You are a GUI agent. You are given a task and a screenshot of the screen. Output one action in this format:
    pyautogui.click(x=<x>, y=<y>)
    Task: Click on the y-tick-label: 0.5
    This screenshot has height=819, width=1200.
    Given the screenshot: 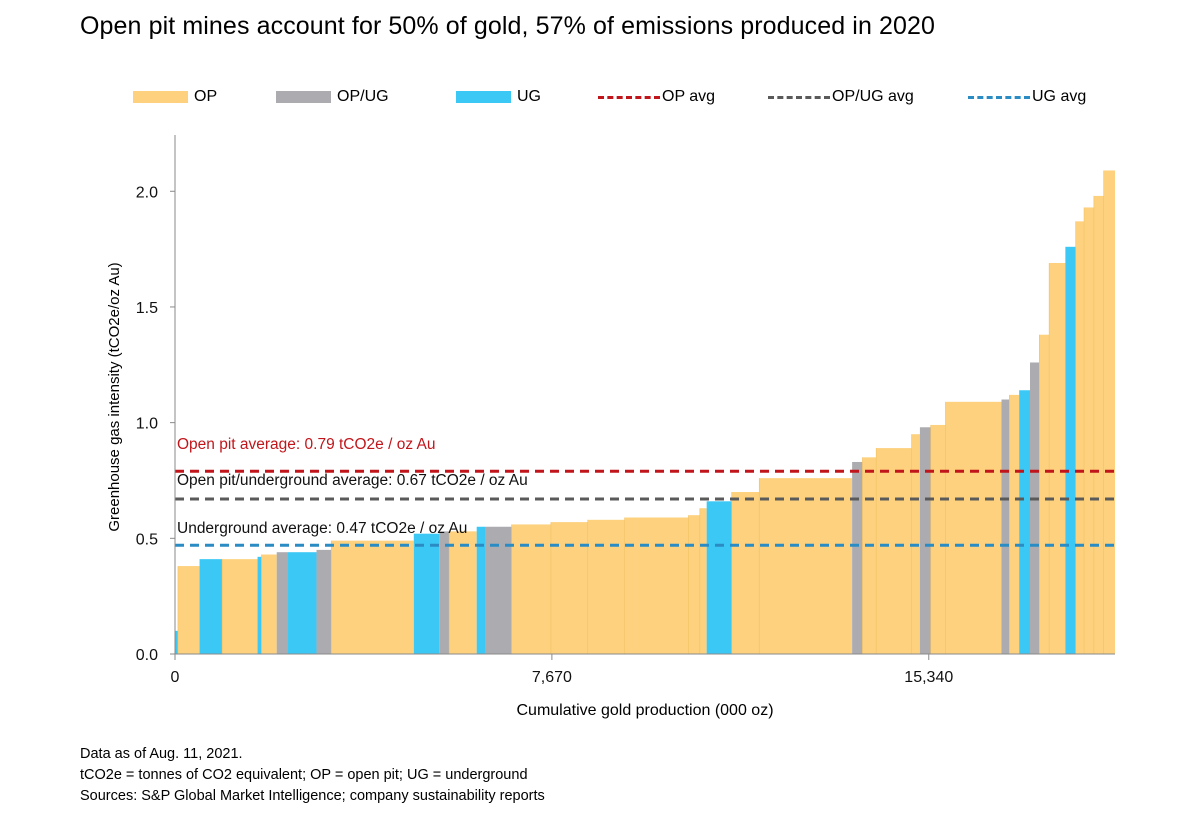 What is the action you would take?
    pyautogui.click(x=147, y=539)
    